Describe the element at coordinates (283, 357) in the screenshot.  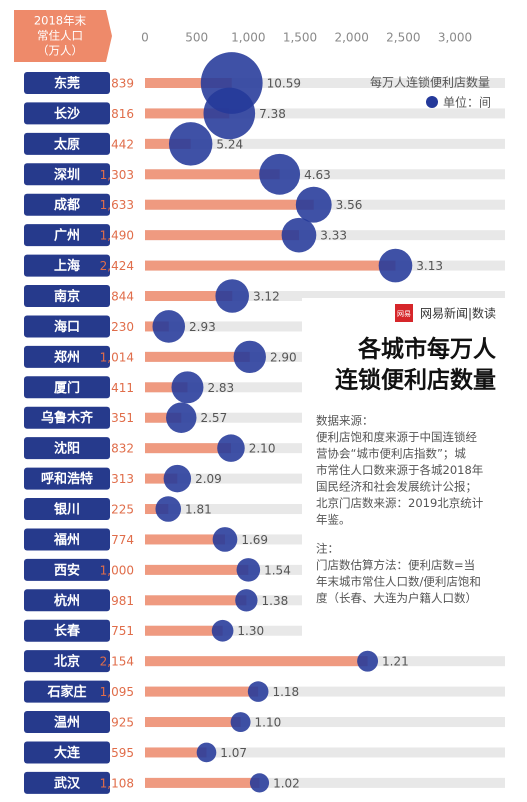
I see `bubble-value-label: 2.90` at that location.